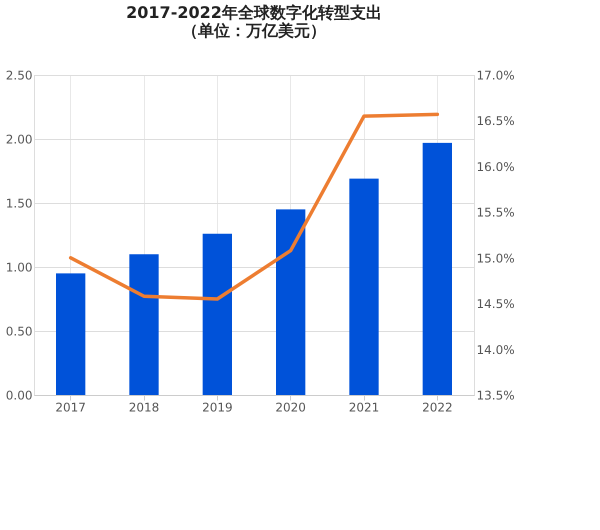 Image resolution: width=600 pixels, height=530 pixels. I want to click on y2-tick-label: 16.5%, so click(495, 121).